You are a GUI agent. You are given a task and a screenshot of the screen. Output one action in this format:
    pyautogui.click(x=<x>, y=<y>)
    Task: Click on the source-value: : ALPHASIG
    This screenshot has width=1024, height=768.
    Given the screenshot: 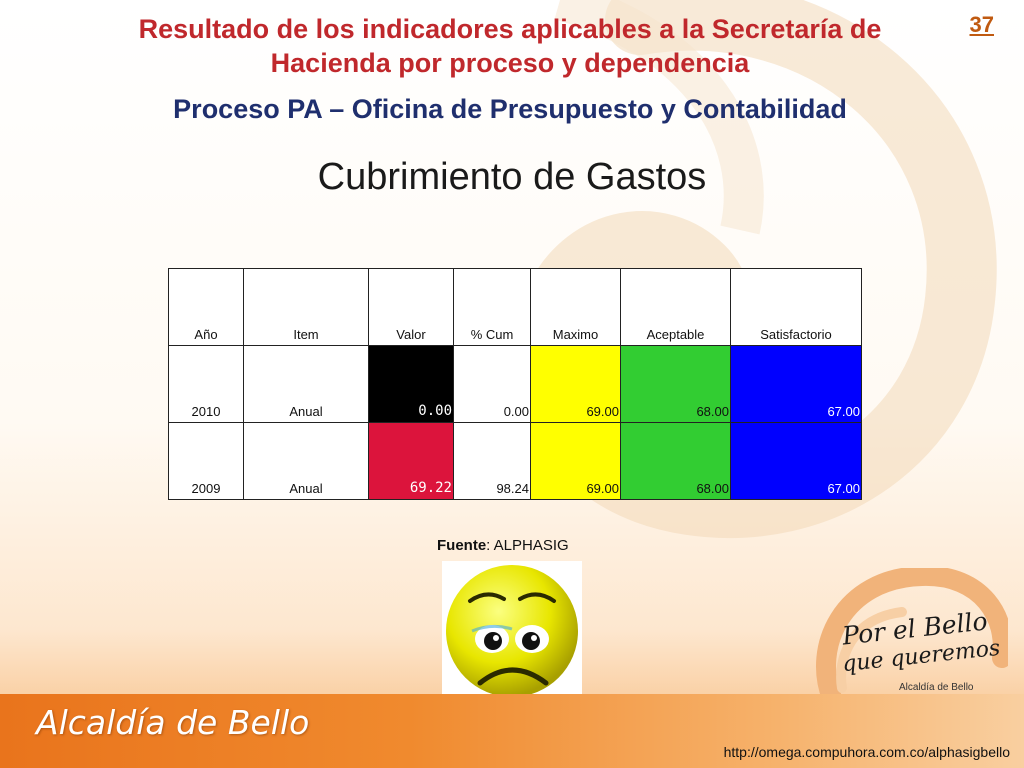 What is the action you would take?
    pyautogui.click(x=527, y=545)
    